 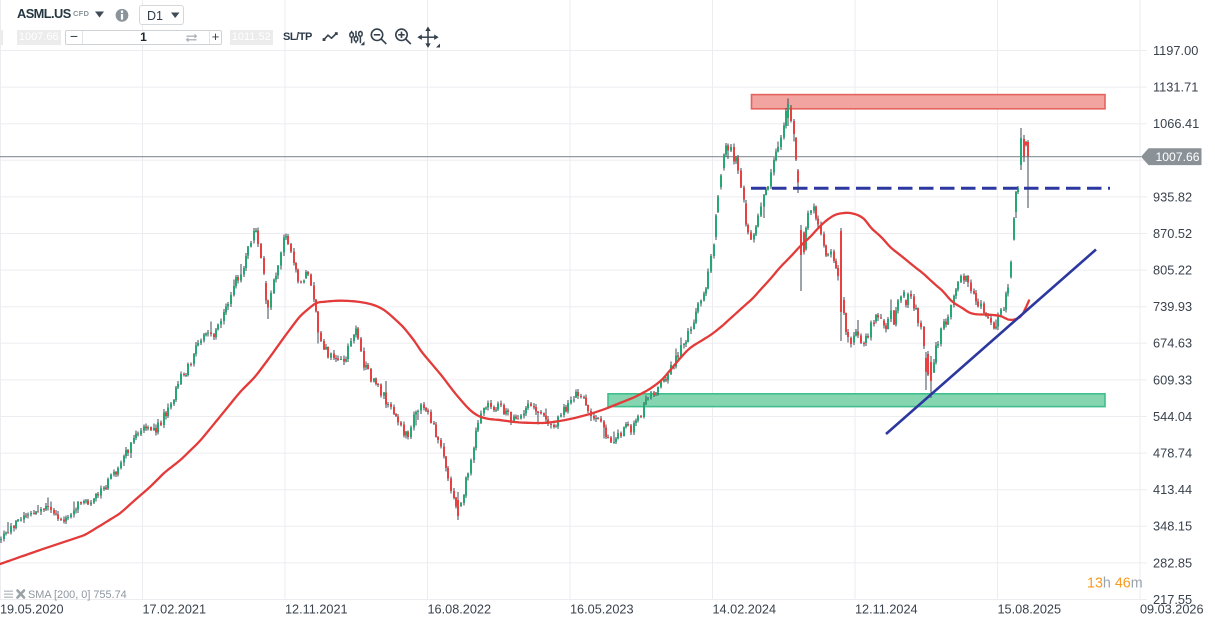 What do you see at coordinates (1172, 343) in the screenshot?
I see `svg-text: 674.63` at bounding box center [1172, 343].